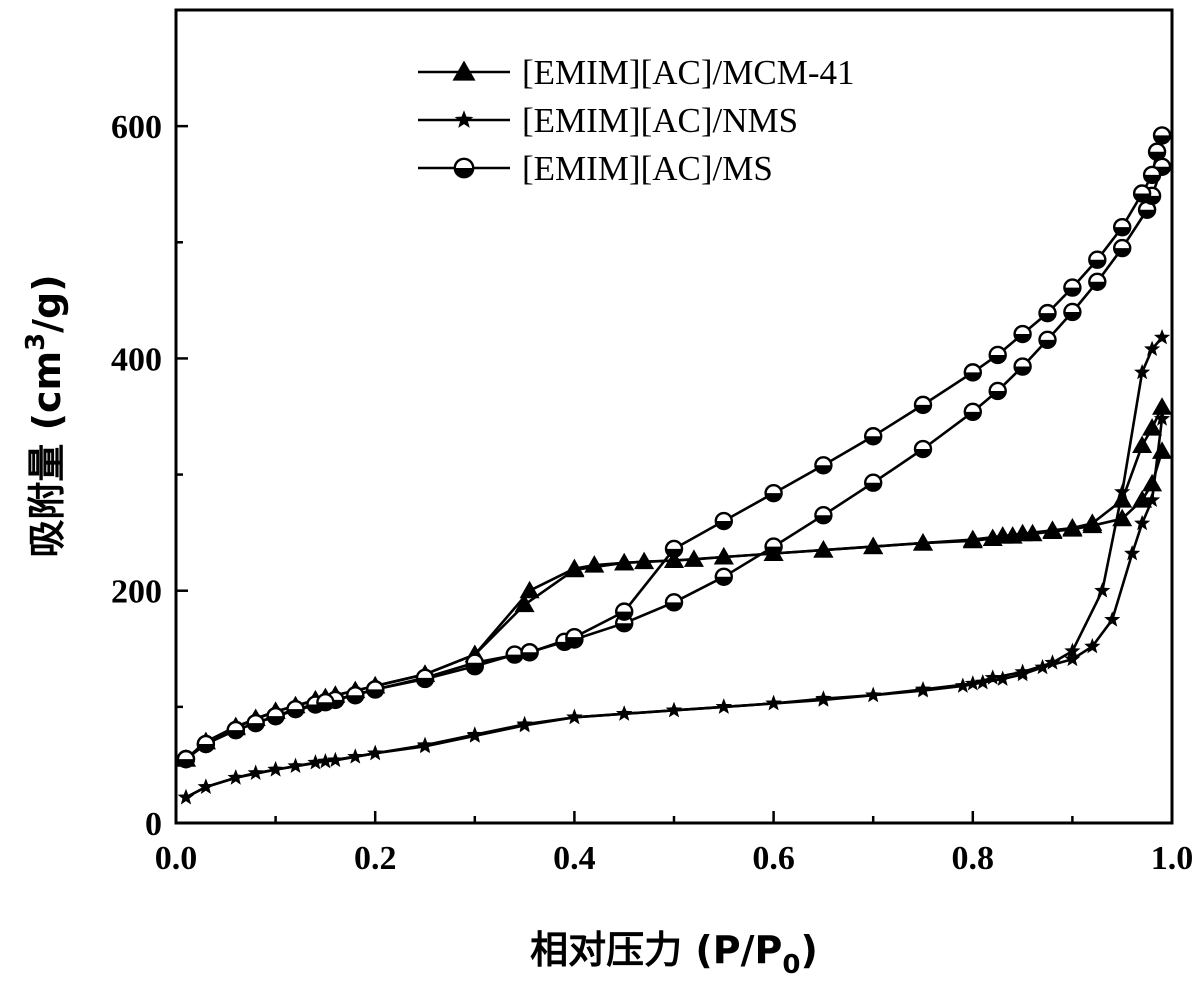 The height and width of the screenshot is (981, 1200). I want to click on legend-item: [EMIM][AC]/MCM-41, so click(636, 72).